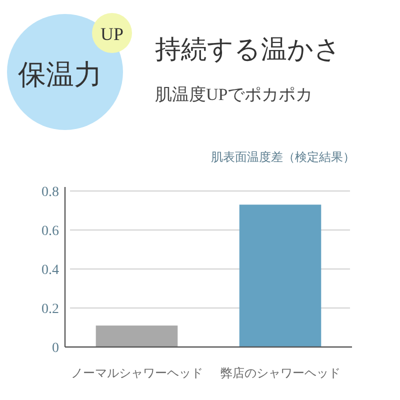 Image resolution: width=400 pixels, height=400 pixels. I want to click on y-tick-label: 0.2, so click(50, 309).